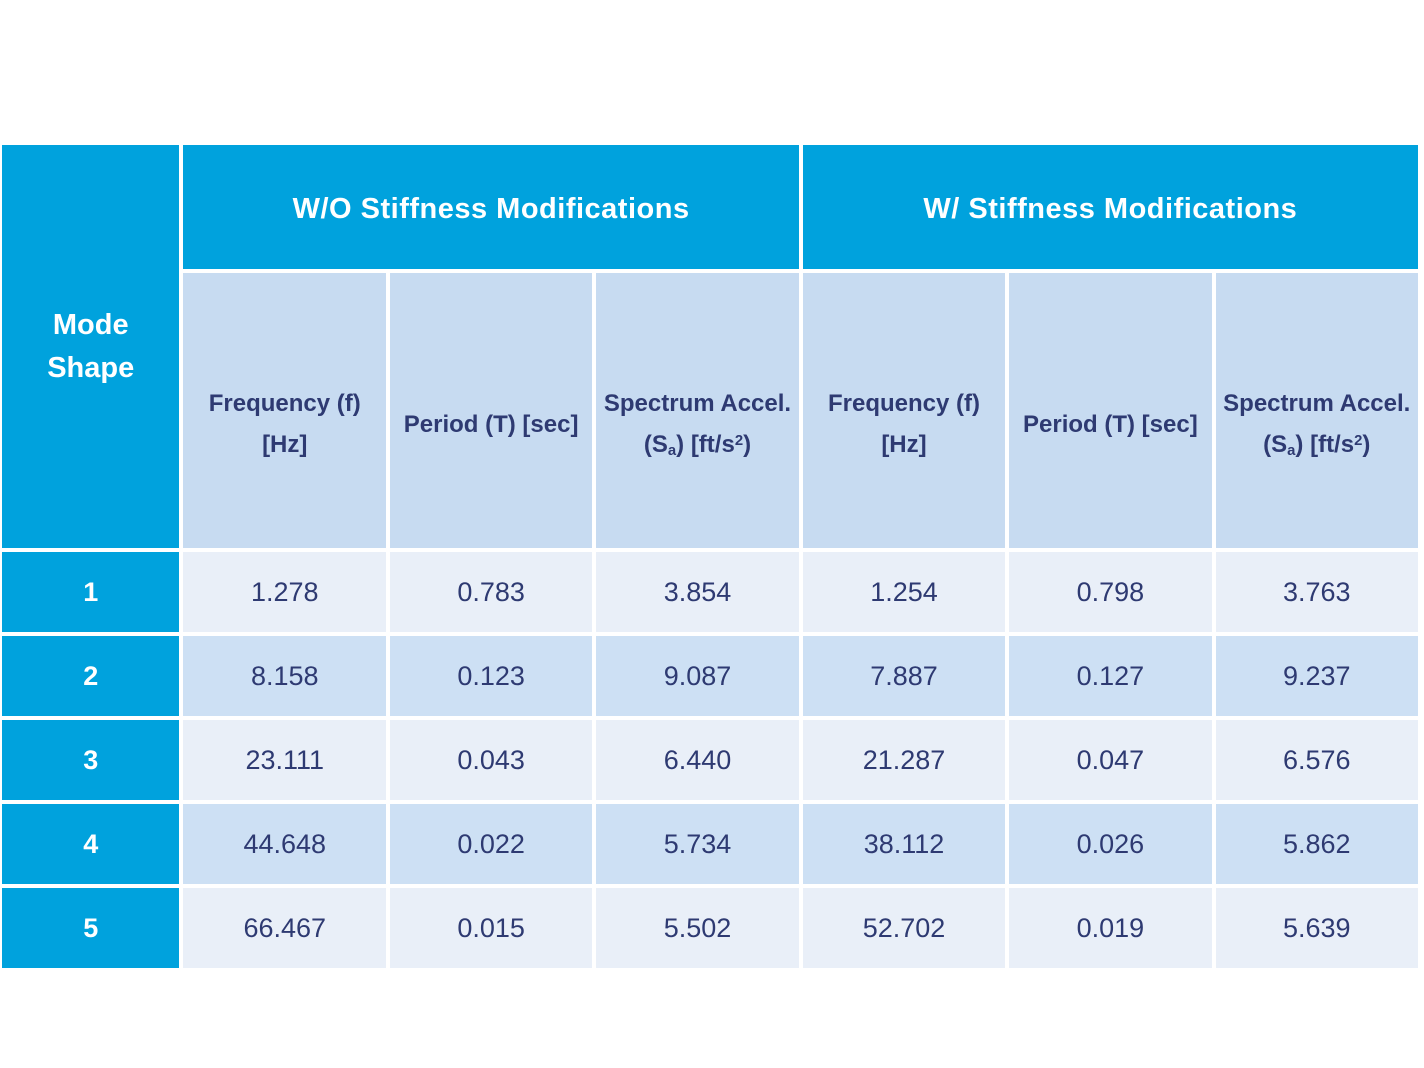  Describe the element at coordinates (1316, 928) in the screenshot. I see `data-cell: 5.639` at that location.